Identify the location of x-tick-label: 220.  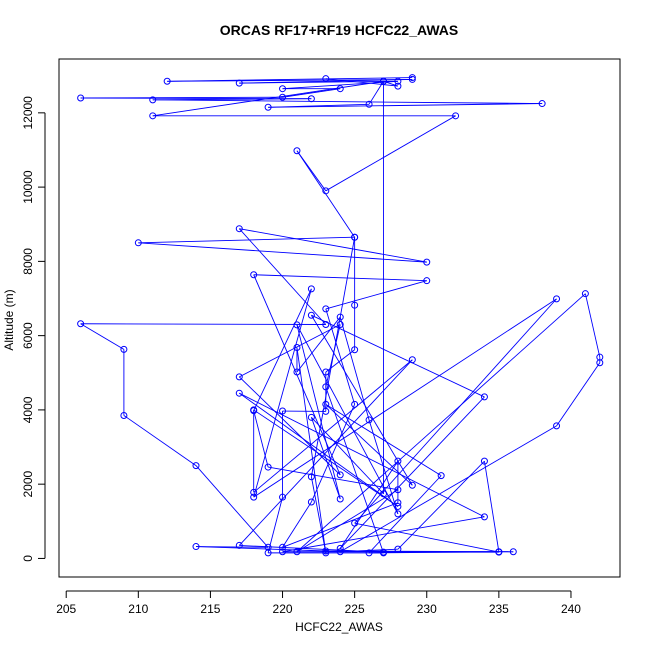
(283, 609).